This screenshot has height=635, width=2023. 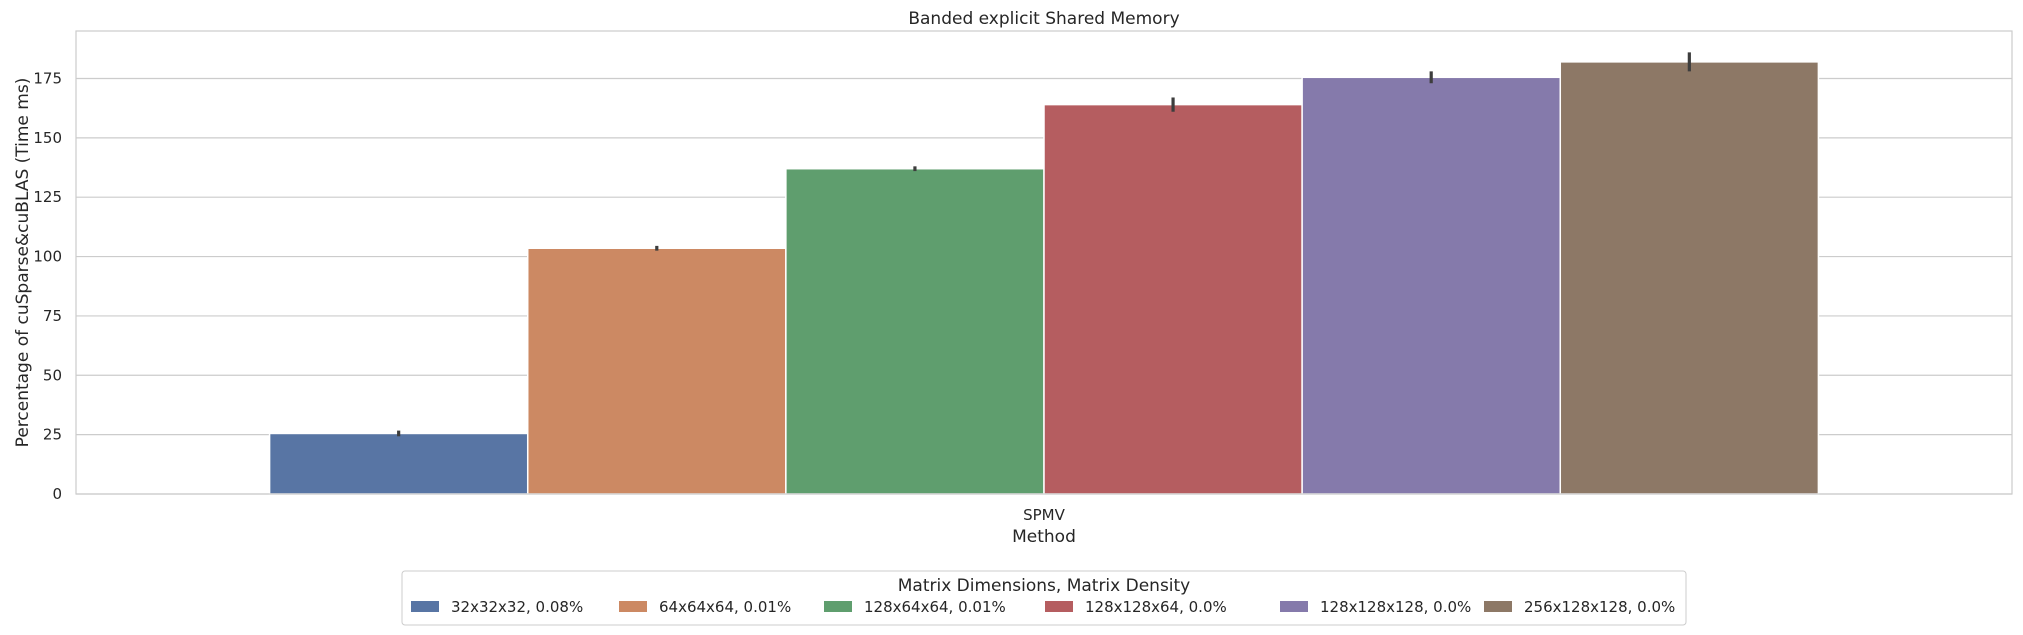 I want to click on y-tick-label: 75, so click(x=52, y=316).